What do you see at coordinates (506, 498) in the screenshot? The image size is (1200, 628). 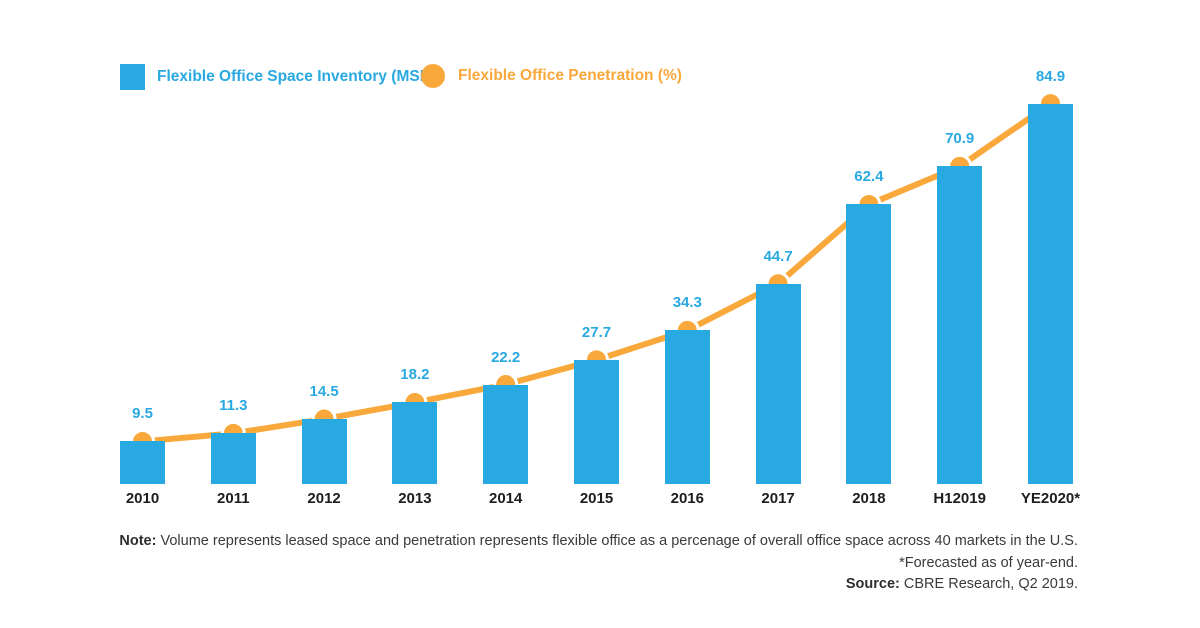 I see `x-axis-label: 2014` at bounding box center [506, 498].